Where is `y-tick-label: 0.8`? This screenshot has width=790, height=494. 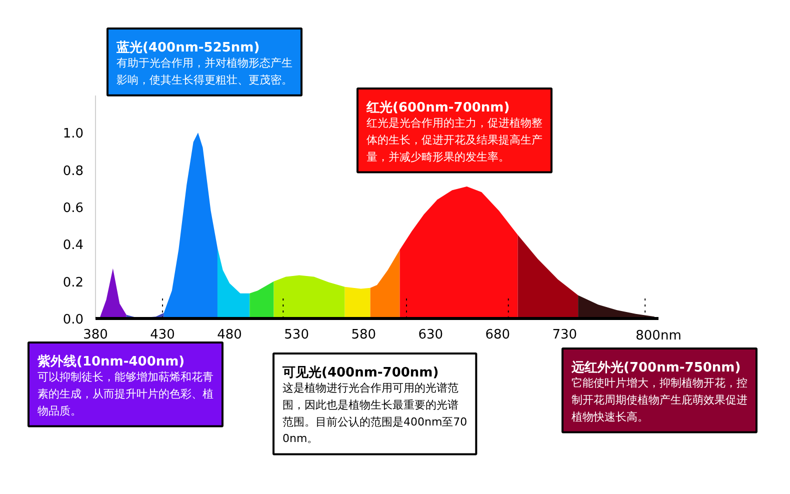 y-tick-label: 0.8 is located at coordinates (73, 171).